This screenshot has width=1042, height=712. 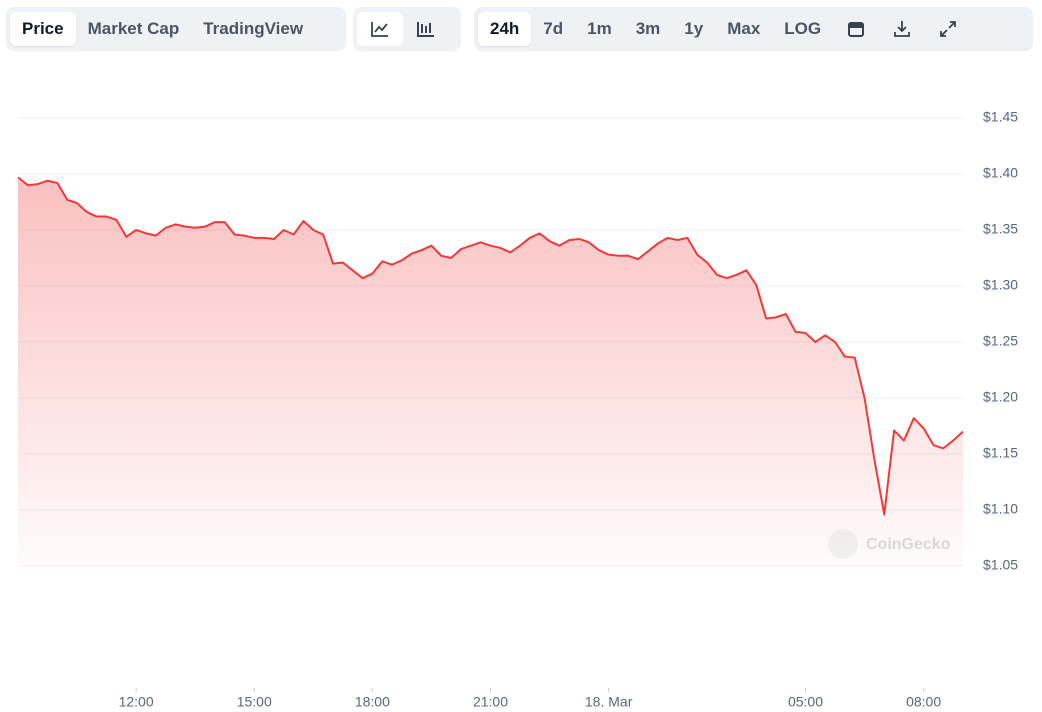 What do you see at coordinates (1000, 173) in the screenshot?
I see `y-tick-label: $1.40` at bounding box center [1000, 173].